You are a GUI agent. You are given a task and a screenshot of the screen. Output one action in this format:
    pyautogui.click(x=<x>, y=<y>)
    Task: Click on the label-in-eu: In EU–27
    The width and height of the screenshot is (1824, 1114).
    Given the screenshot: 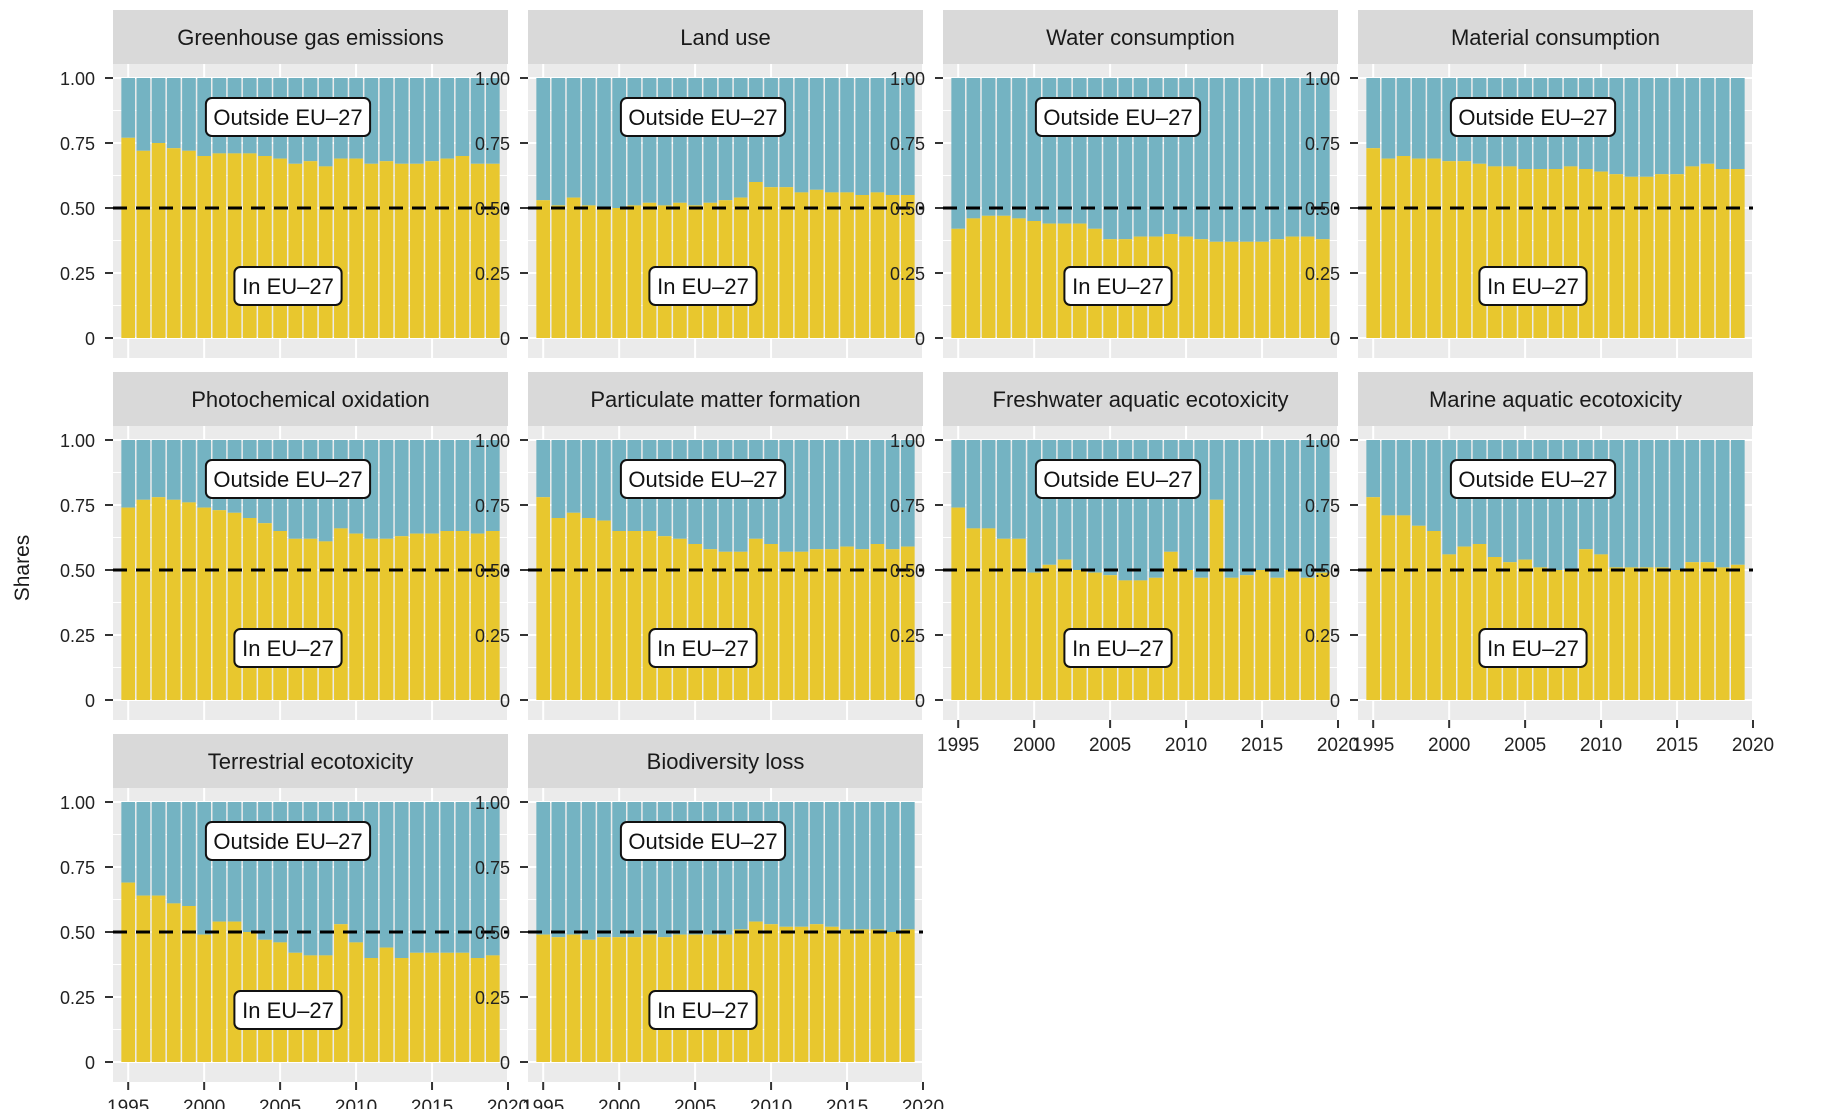 What is the action you would take?
    pyautogui.click(x=288, y=1010)
    